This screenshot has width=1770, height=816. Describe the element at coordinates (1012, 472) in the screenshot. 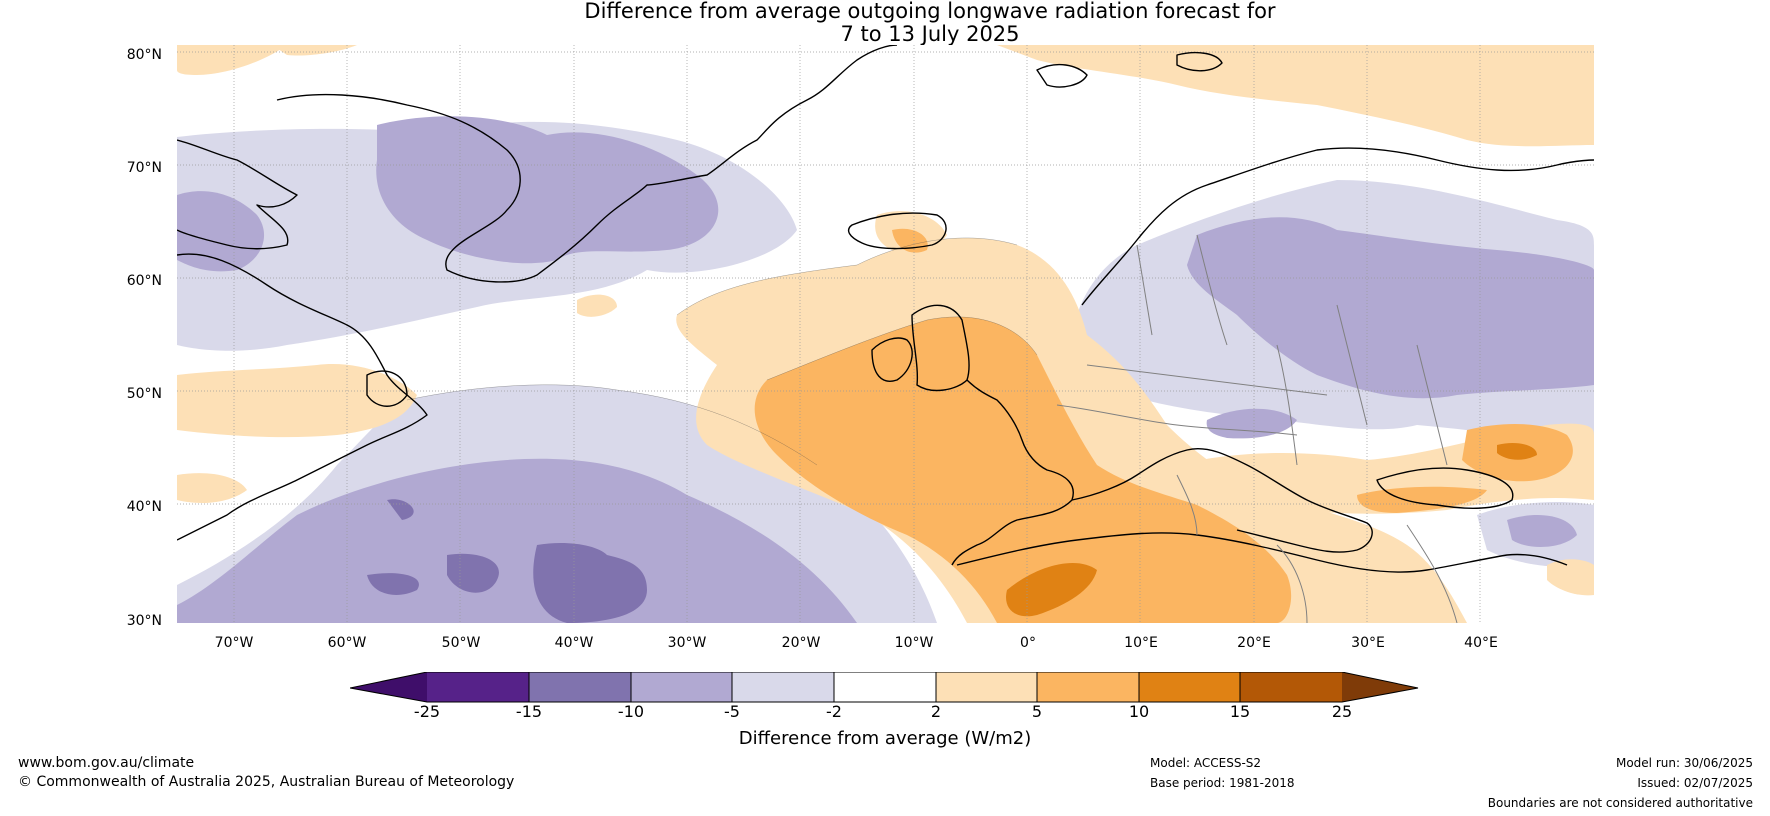

I see `coastline-europe-west` at that location.